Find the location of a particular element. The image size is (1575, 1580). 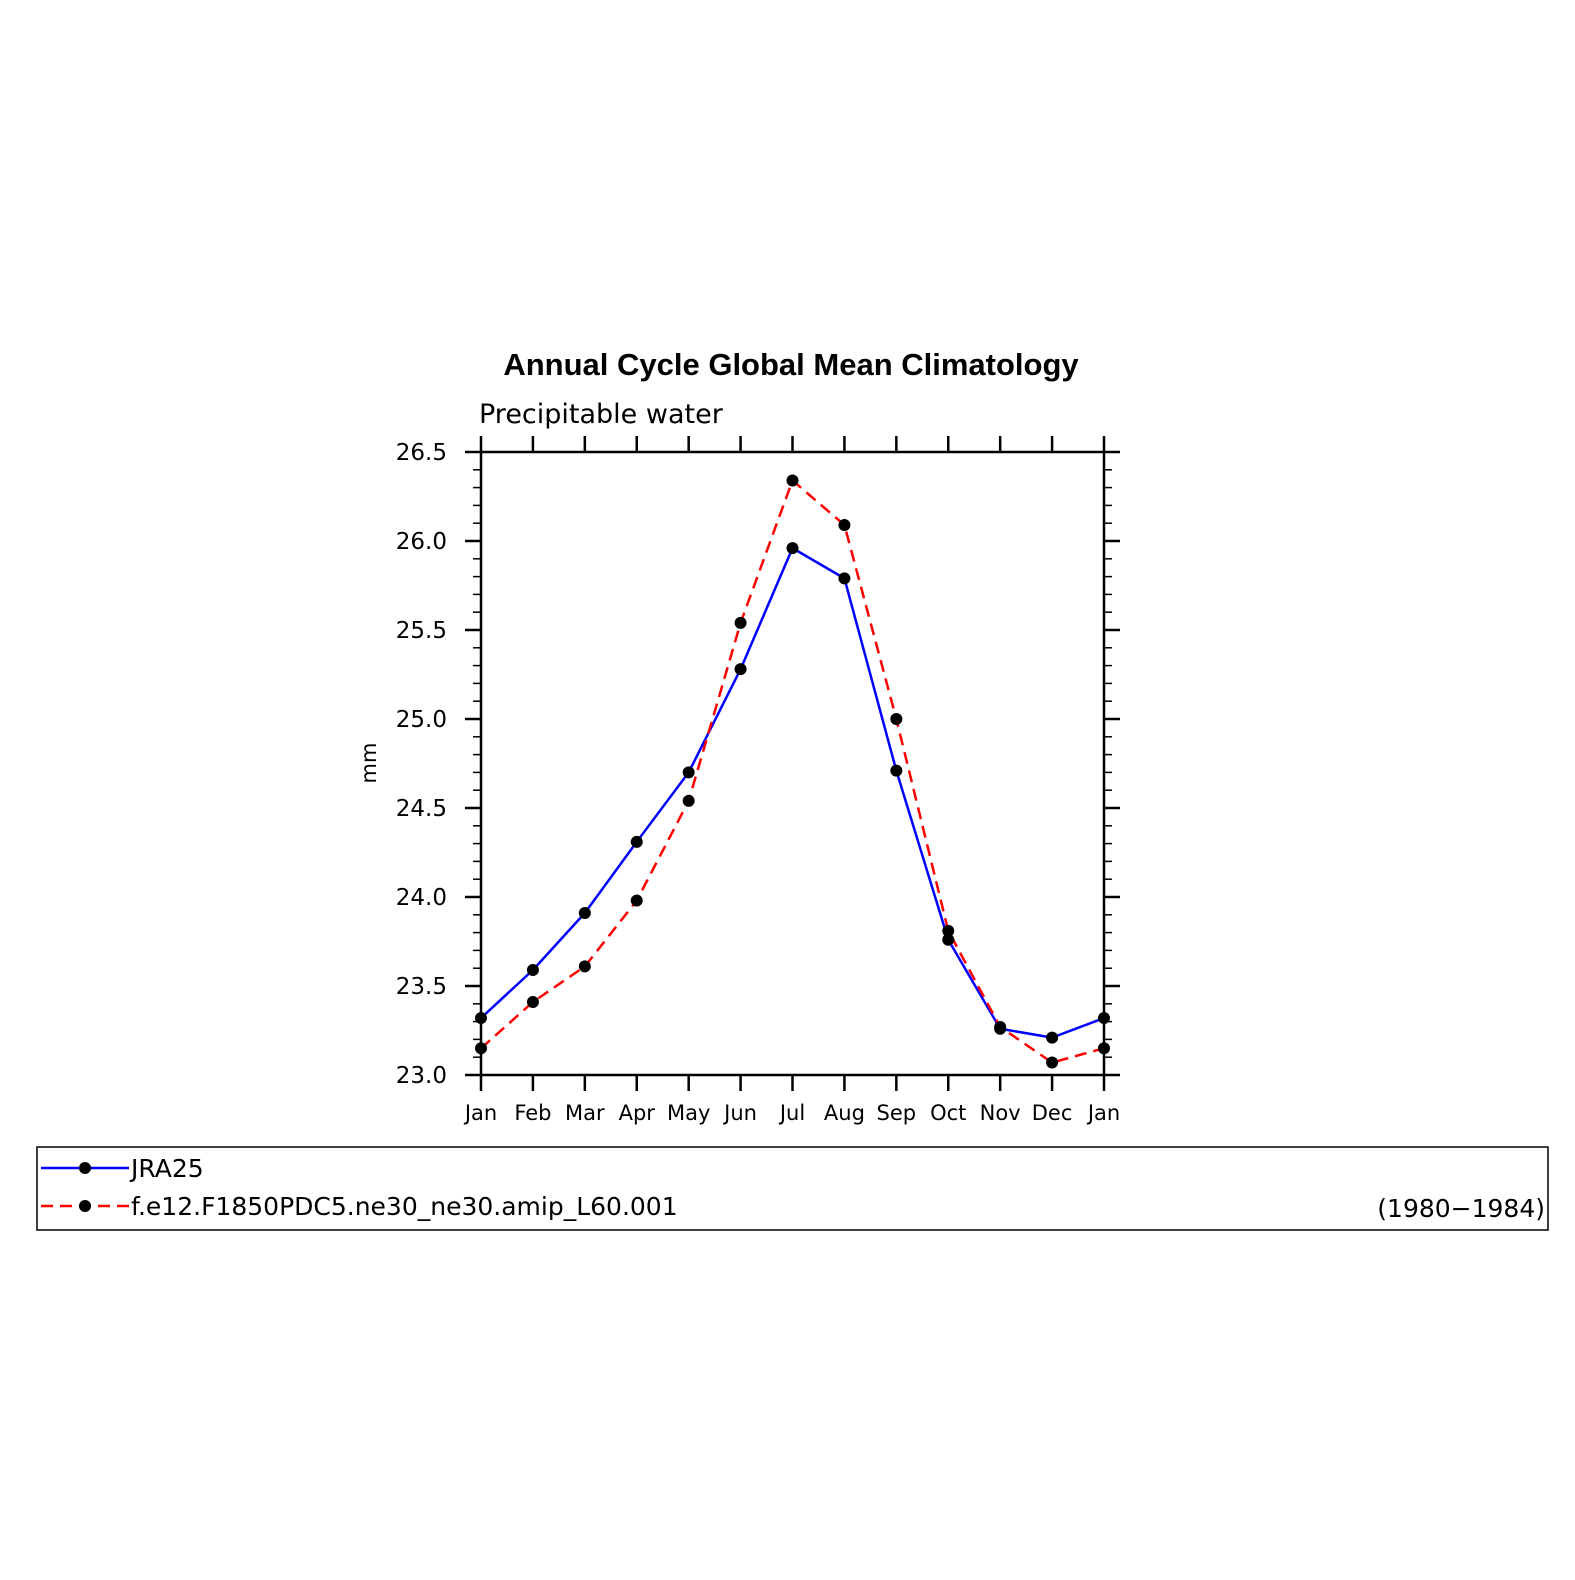

chart-subtitle: Precipitable water is located at coordinates (601, 414).